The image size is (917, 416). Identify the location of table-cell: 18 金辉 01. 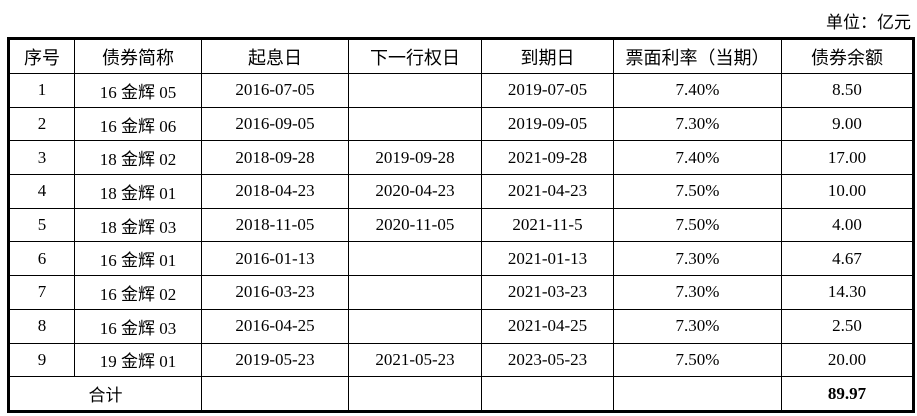
(138, 191).